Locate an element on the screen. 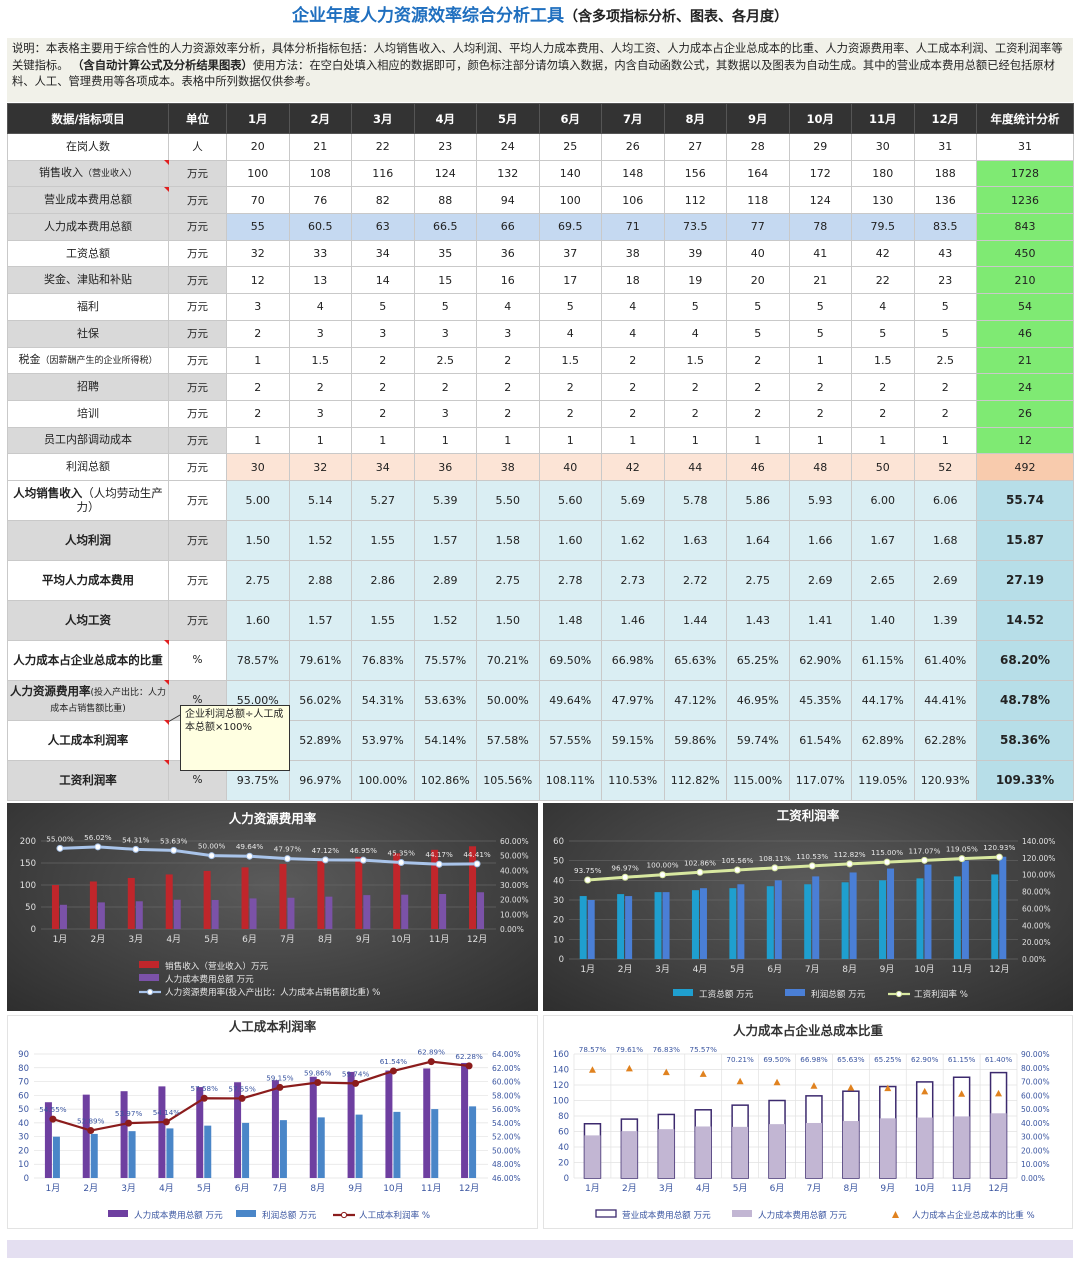 The height and width of the screenshot is (1263, 1080). data-cell: 21 is located at coordinates (820, 280).